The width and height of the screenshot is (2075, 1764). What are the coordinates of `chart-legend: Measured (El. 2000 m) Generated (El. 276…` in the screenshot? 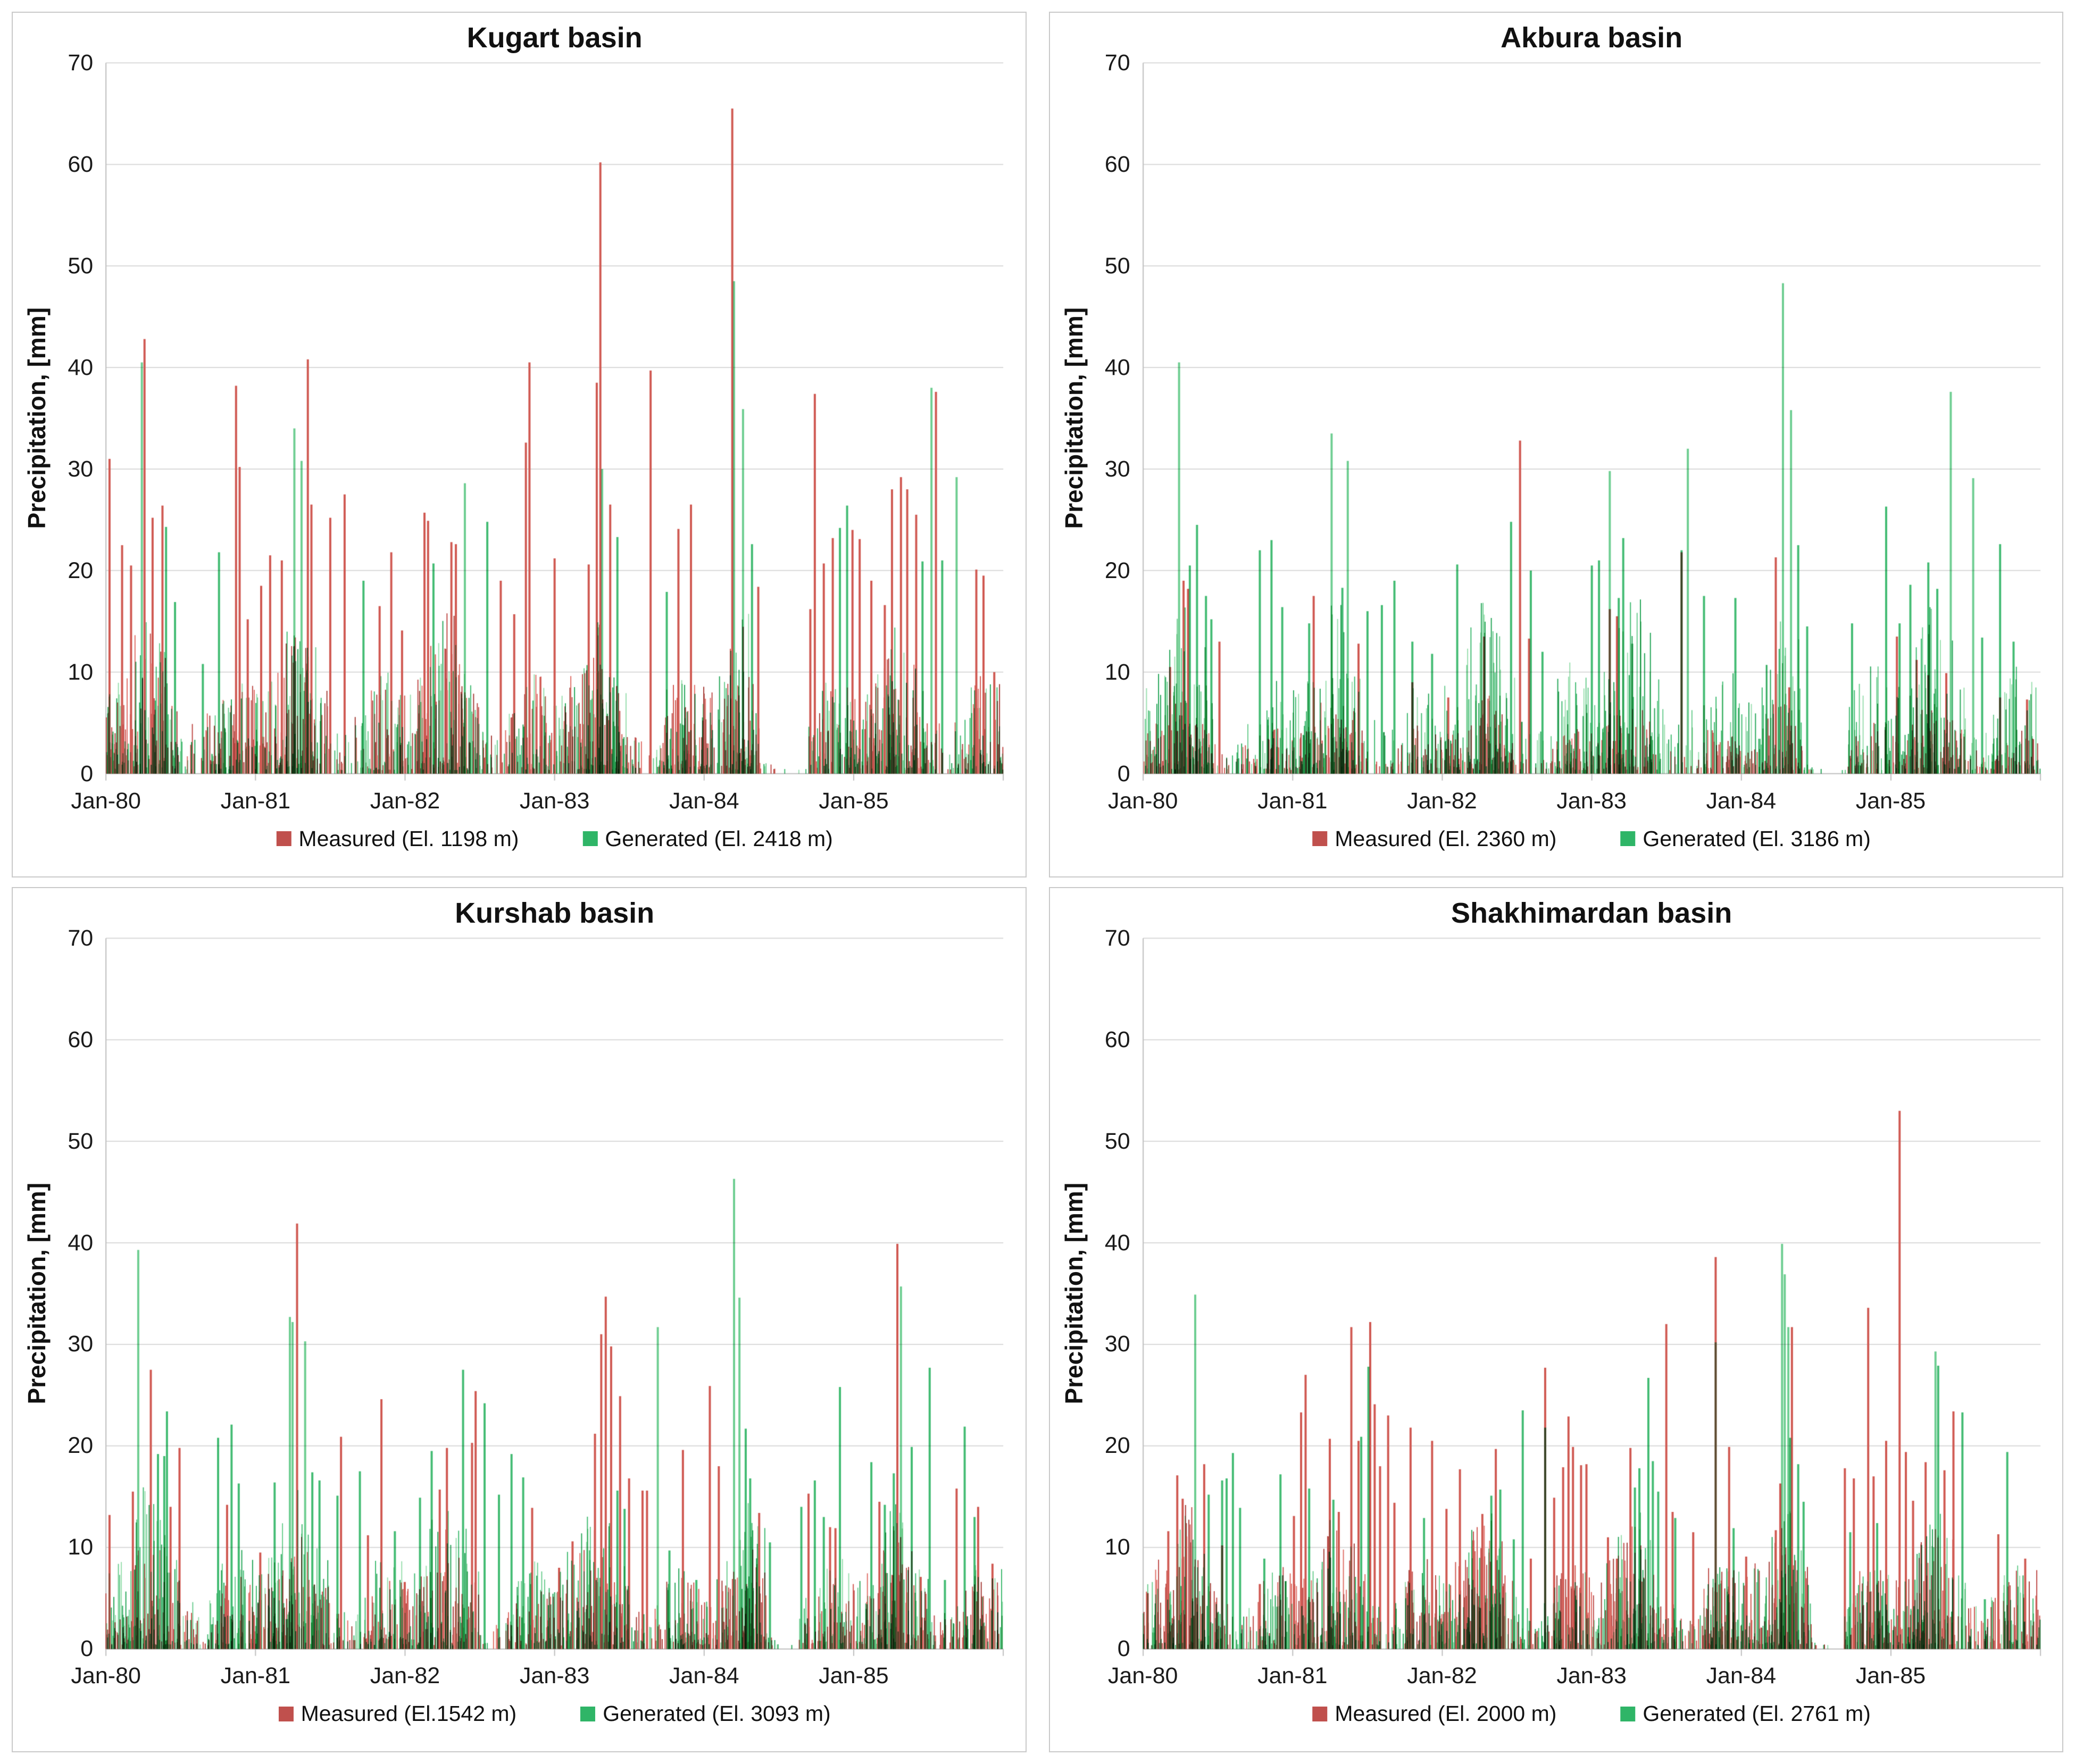 It's located at (1591, 1713).